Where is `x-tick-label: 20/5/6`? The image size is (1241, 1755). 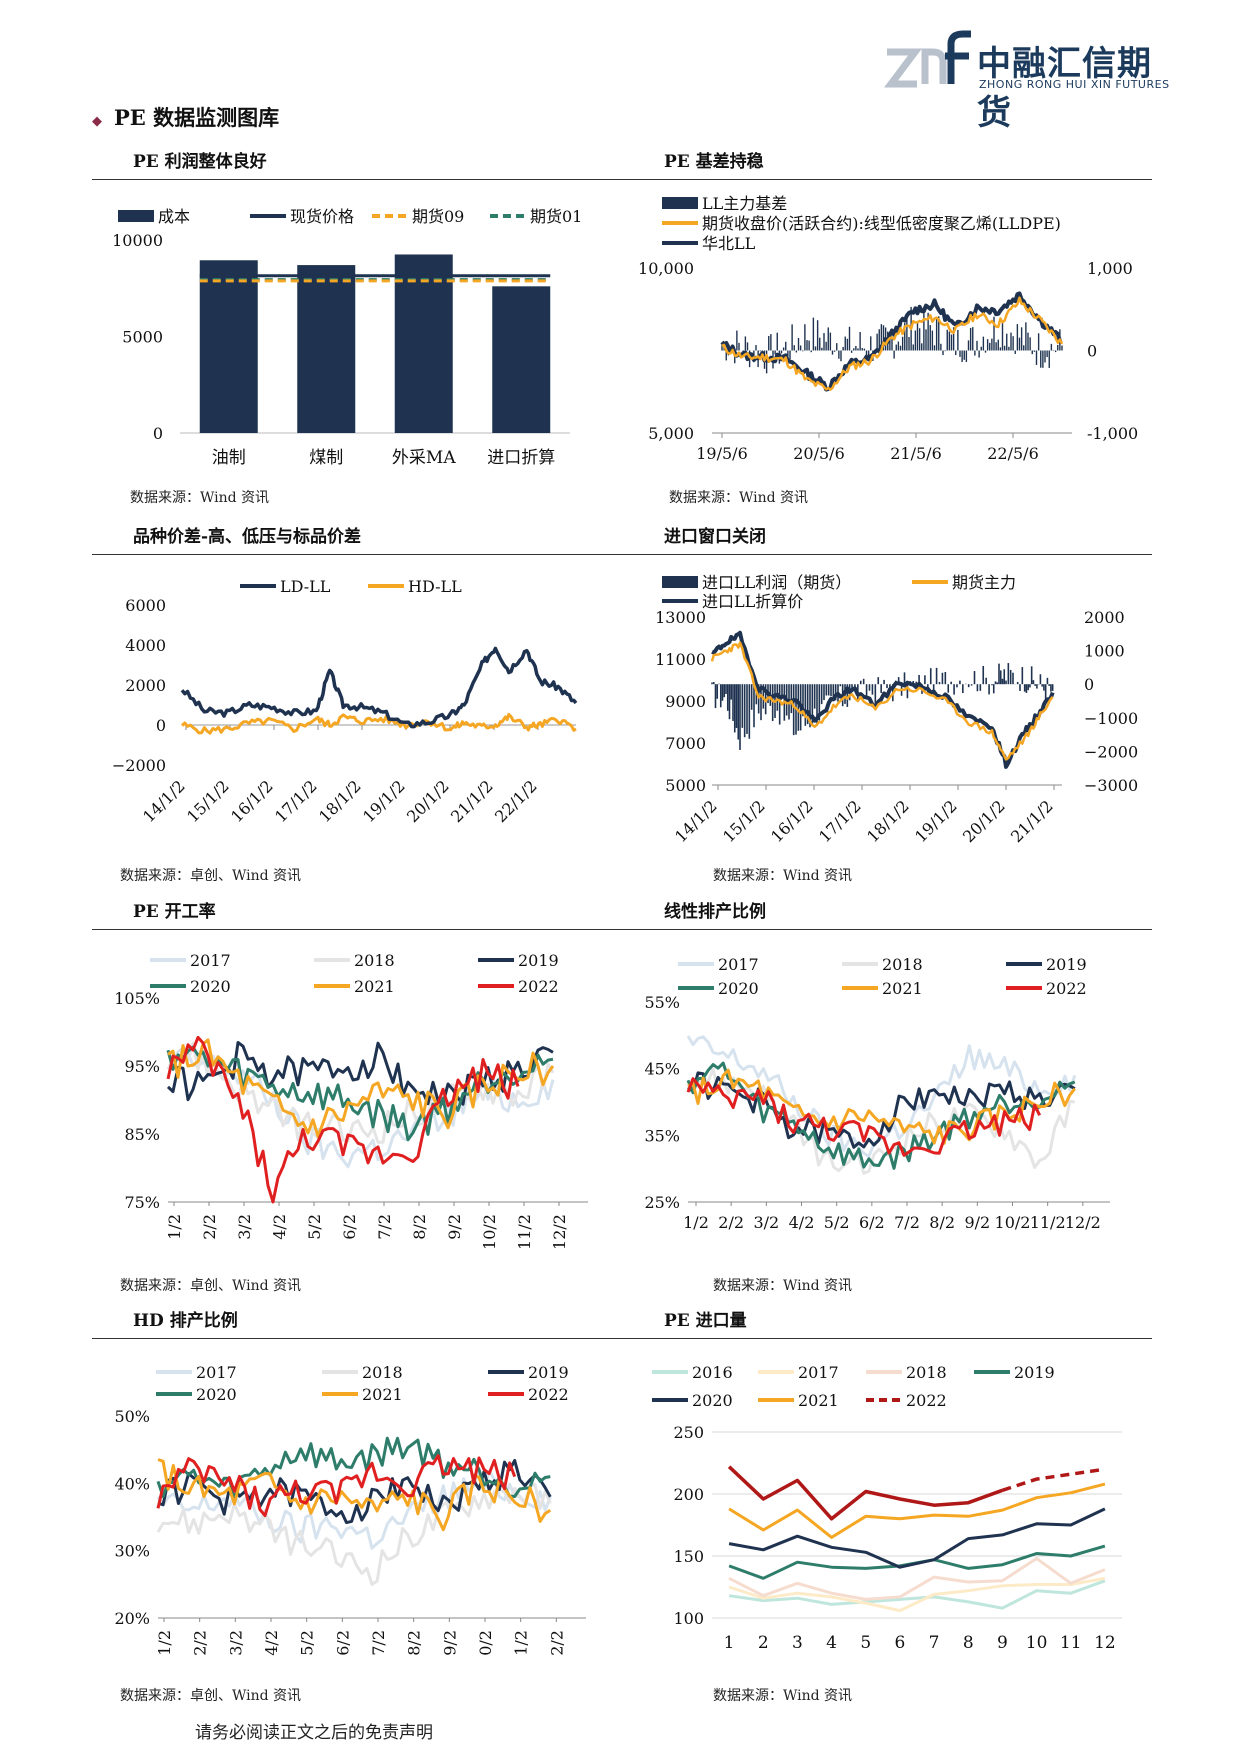
x-tick-label: 20/5/6 is located at coordinates (819, 453).